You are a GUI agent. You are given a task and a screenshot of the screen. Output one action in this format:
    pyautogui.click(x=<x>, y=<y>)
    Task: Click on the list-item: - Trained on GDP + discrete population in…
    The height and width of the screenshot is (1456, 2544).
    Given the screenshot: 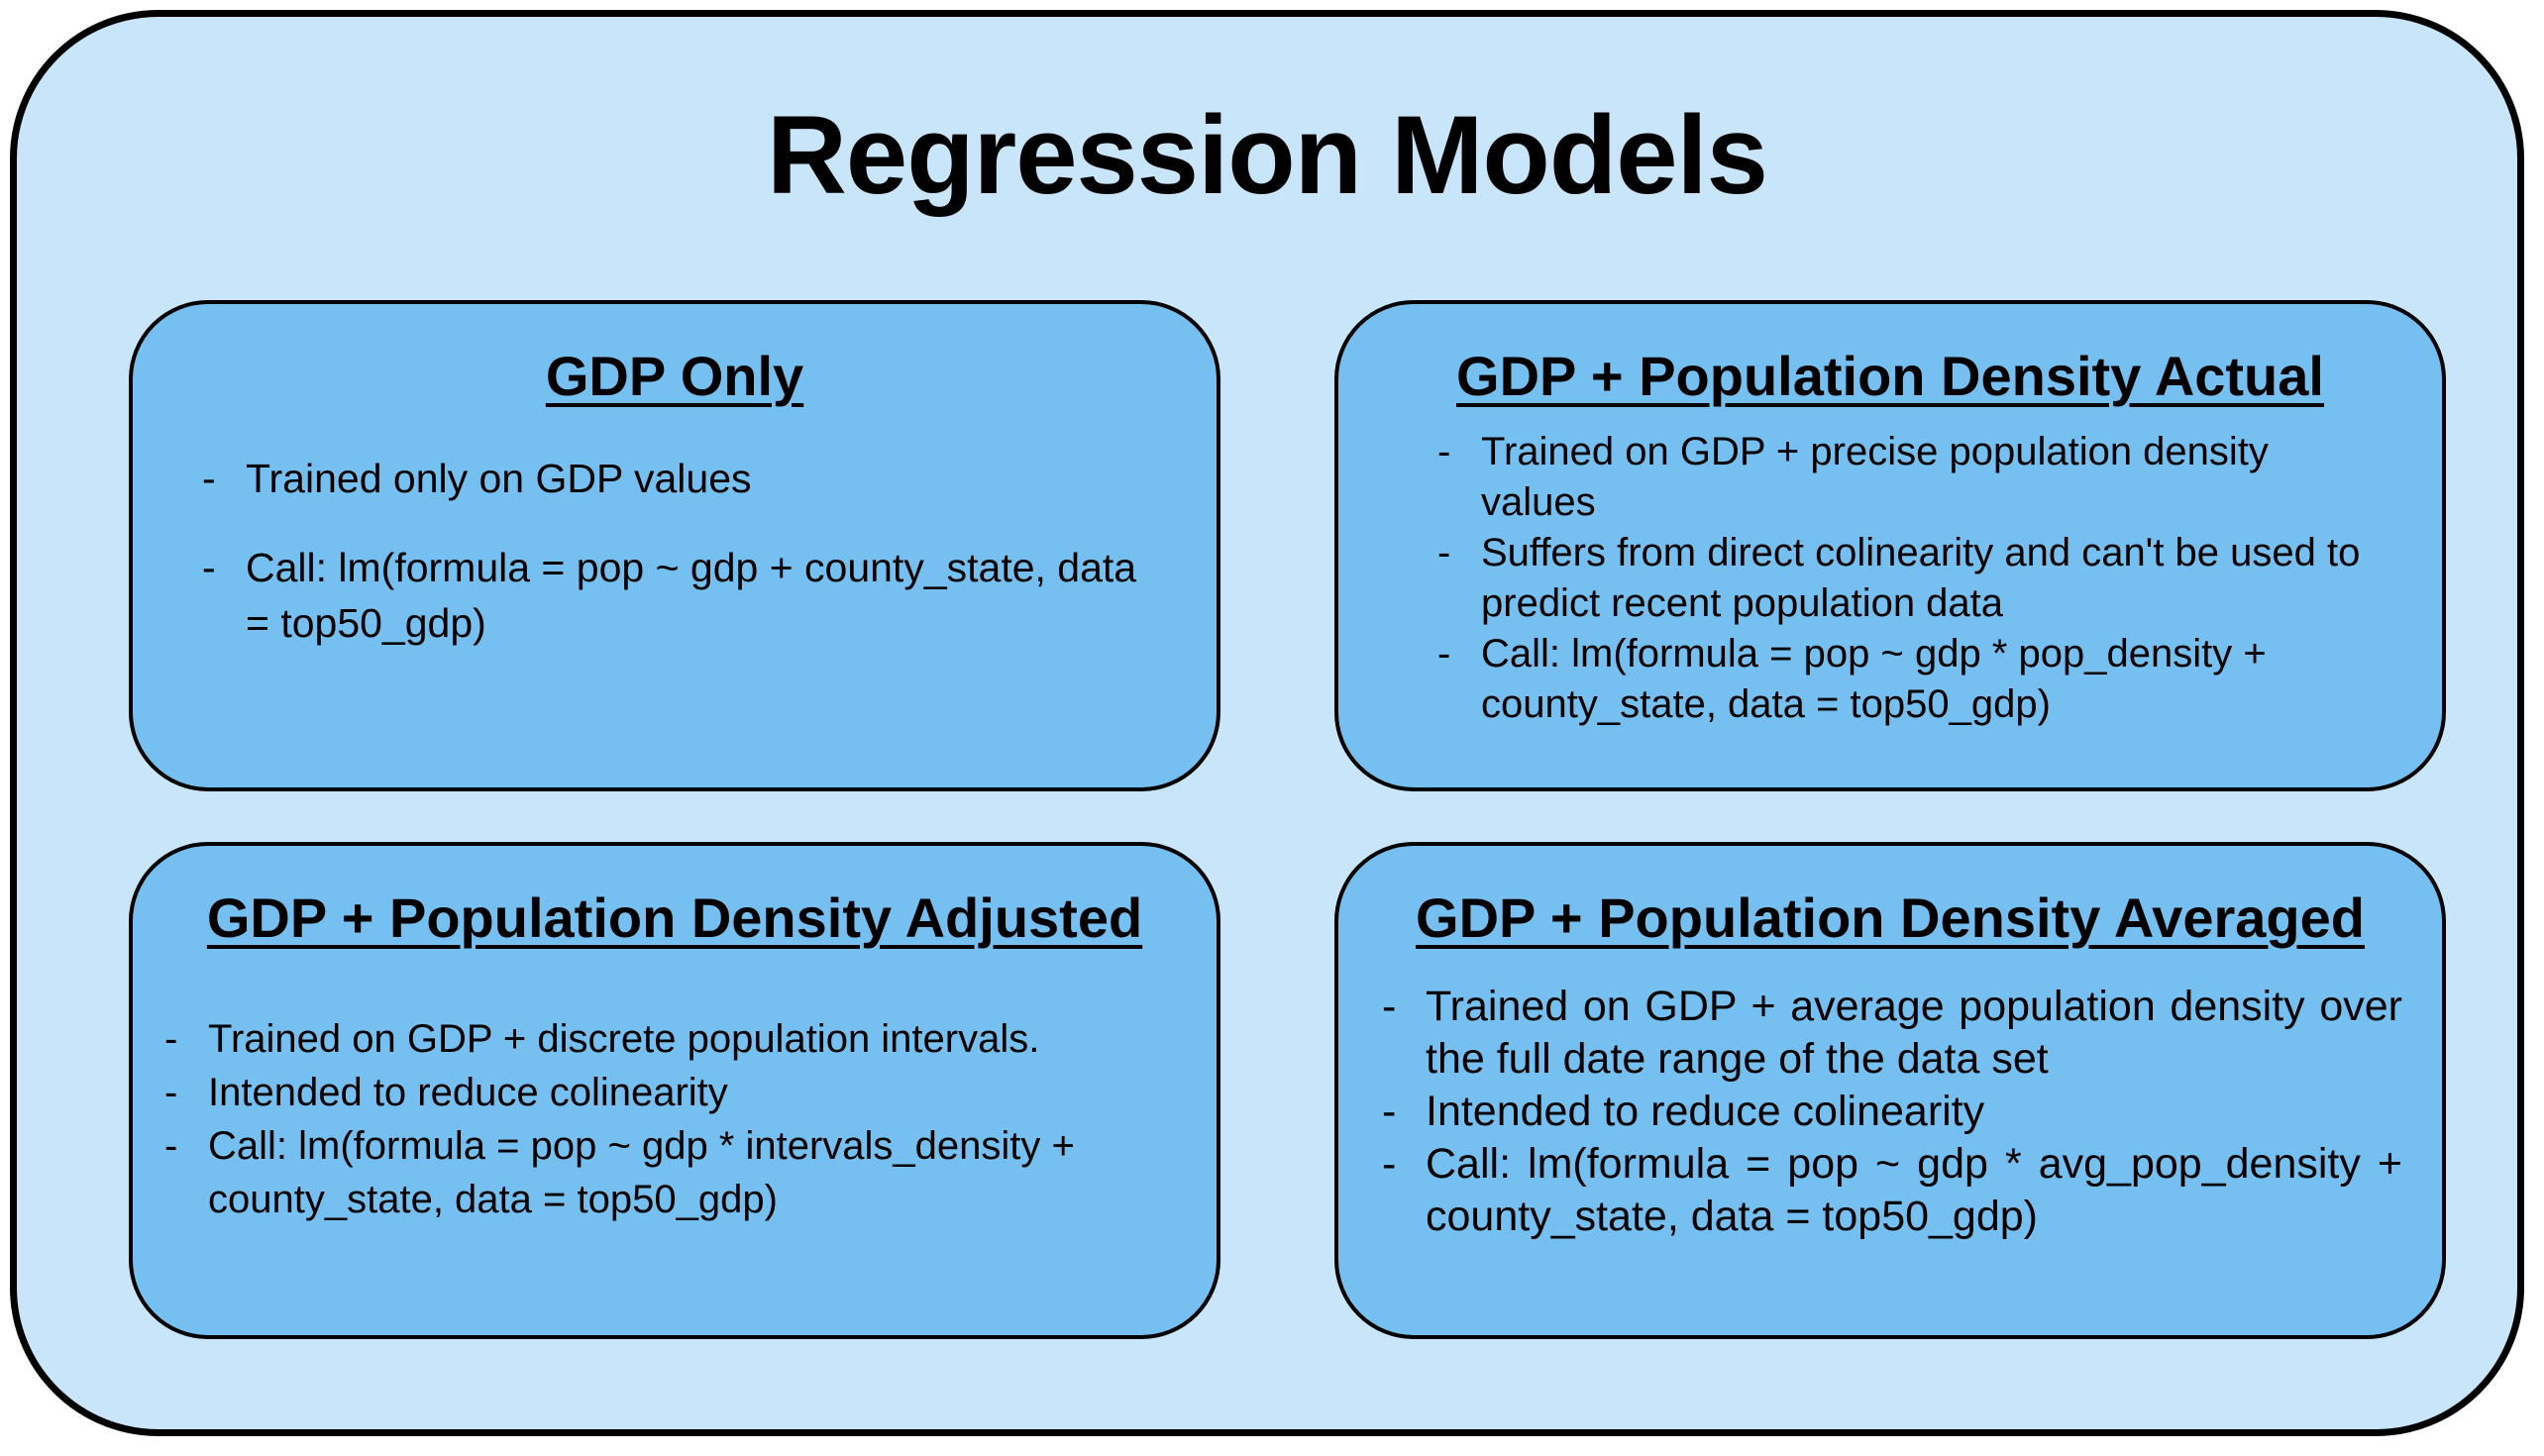 What is the action you would take?
    pyautogui.click(x=670, y=1039)
    